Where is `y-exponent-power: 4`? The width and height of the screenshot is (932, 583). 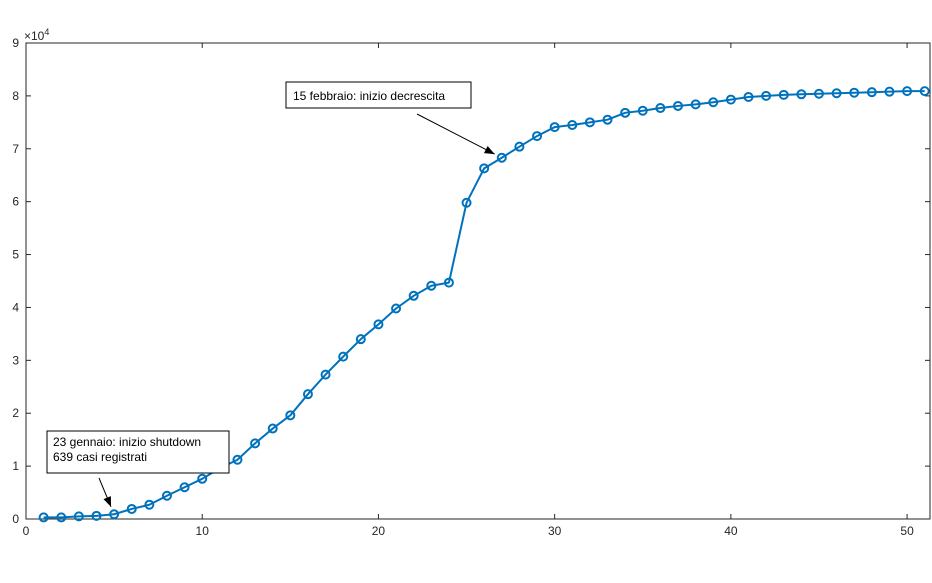 y-exponent-power: 4 is located at coordinates (46, 32).